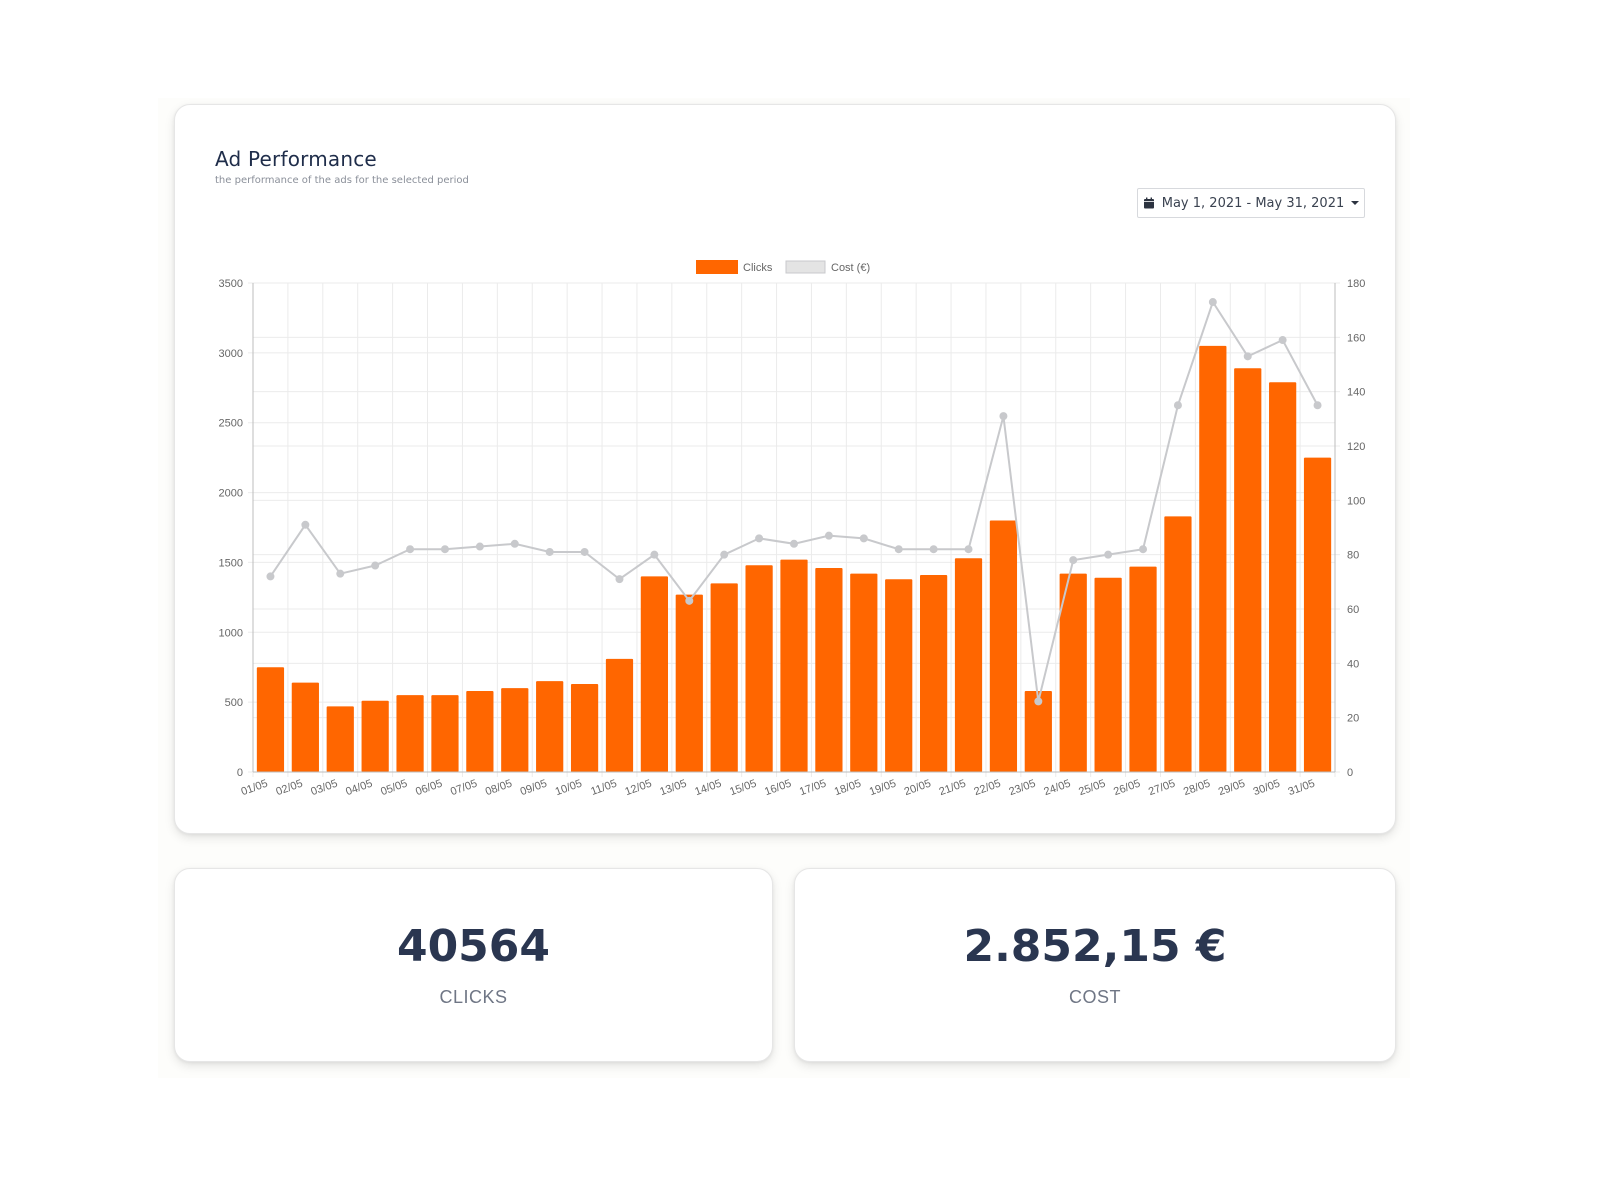 The image size is (1600, 1200). Describe the element at coordinates (783, 267) in the screenshot. I see `legend: Clicks Cost (€)` at that location.